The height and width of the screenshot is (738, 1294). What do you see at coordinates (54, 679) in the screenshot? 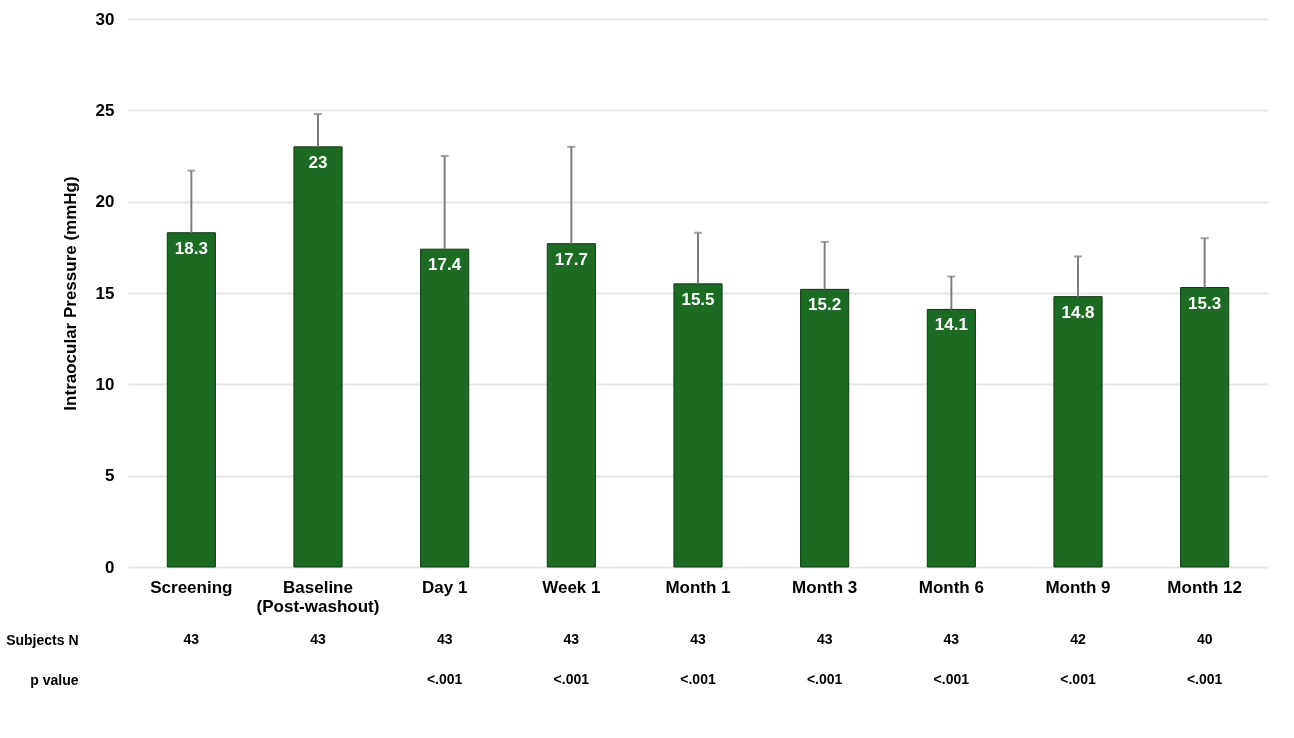
I see `text: p value` at bounding box center [54, 679].